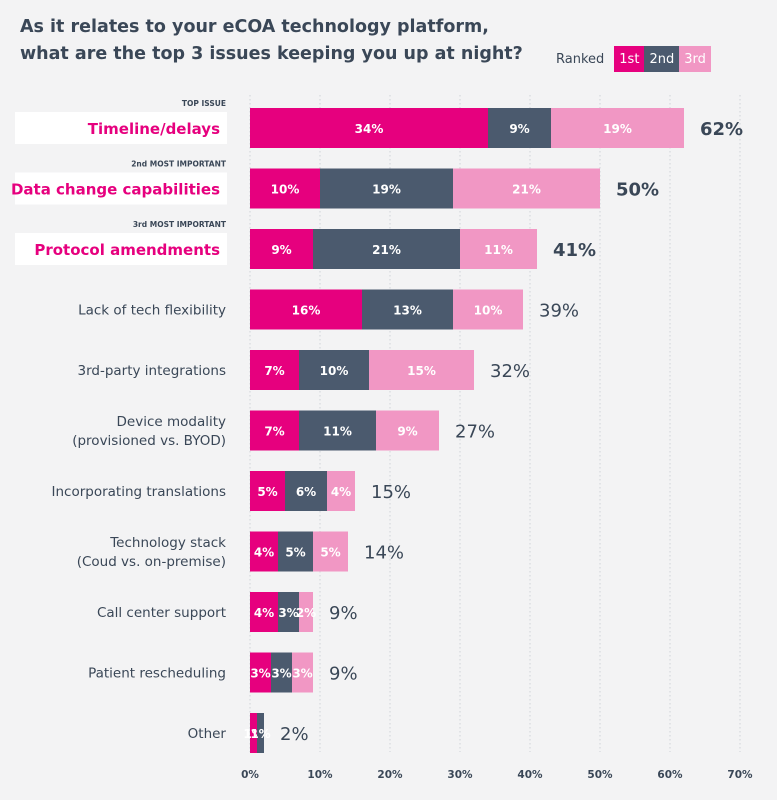 The height and width of the screenshot is (800, 777). I want to click on category-tag: TOP ISSUE, so click(204, 103).